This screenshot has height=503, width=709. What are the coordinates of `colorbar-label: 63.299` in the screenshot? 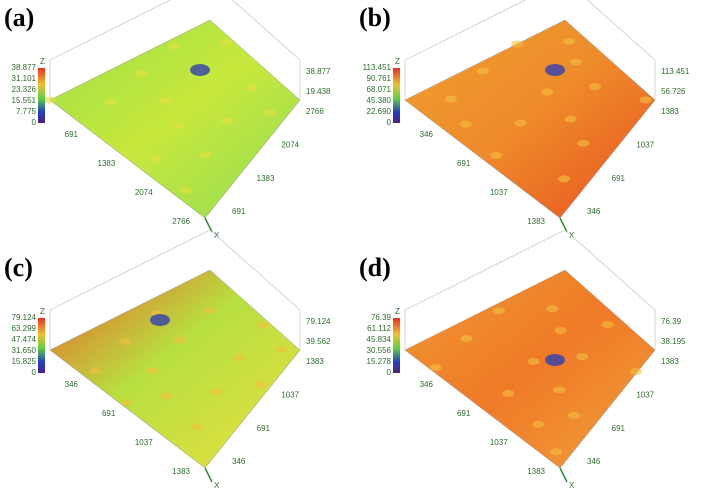 It's located at (24, 328).